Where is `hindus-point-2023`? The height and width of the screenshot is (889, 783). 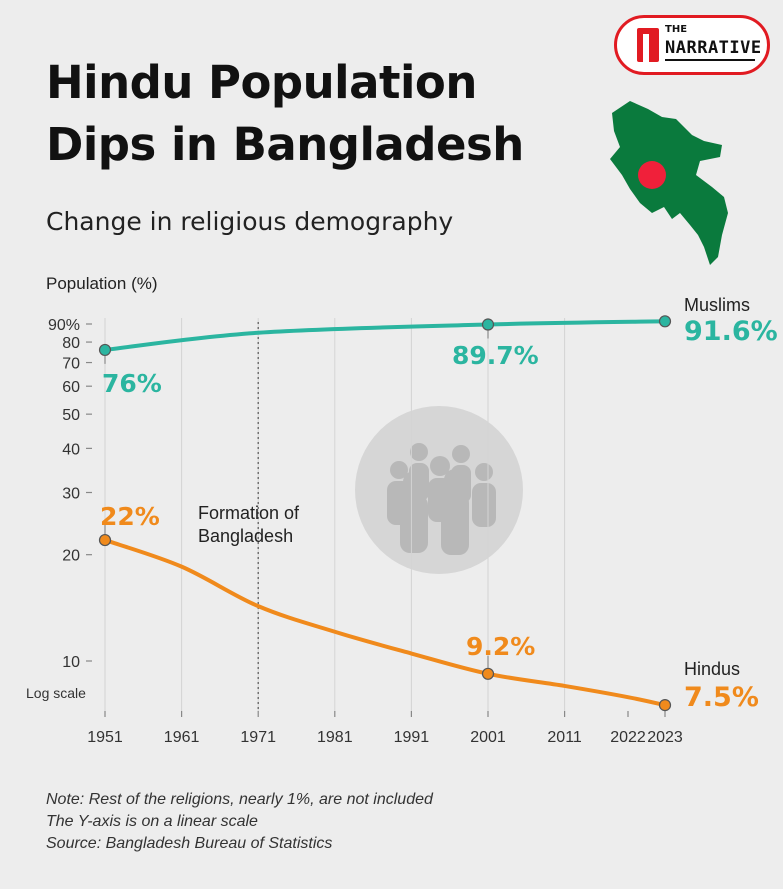
hindus-point-2023 is located at coordinates (665, 705).